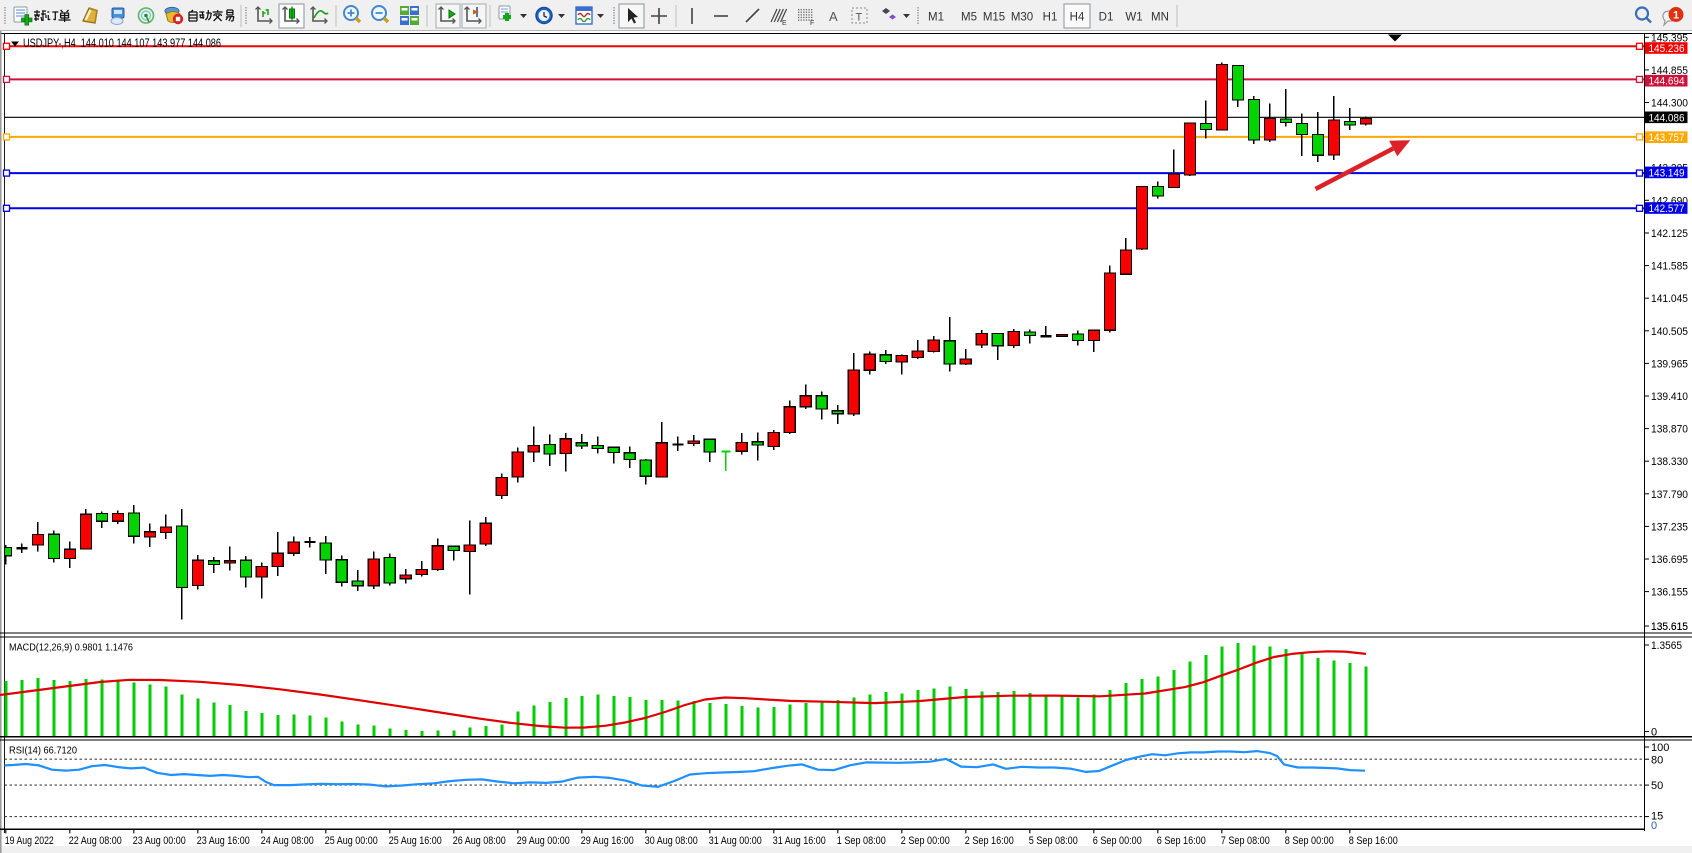 This screenshot has width=1692, height=853. What do you see at coordinates (1373, 841) in the screenshot?
I see `svg-text: 8 Sep 16:00` at bounding box center [1373, 841].